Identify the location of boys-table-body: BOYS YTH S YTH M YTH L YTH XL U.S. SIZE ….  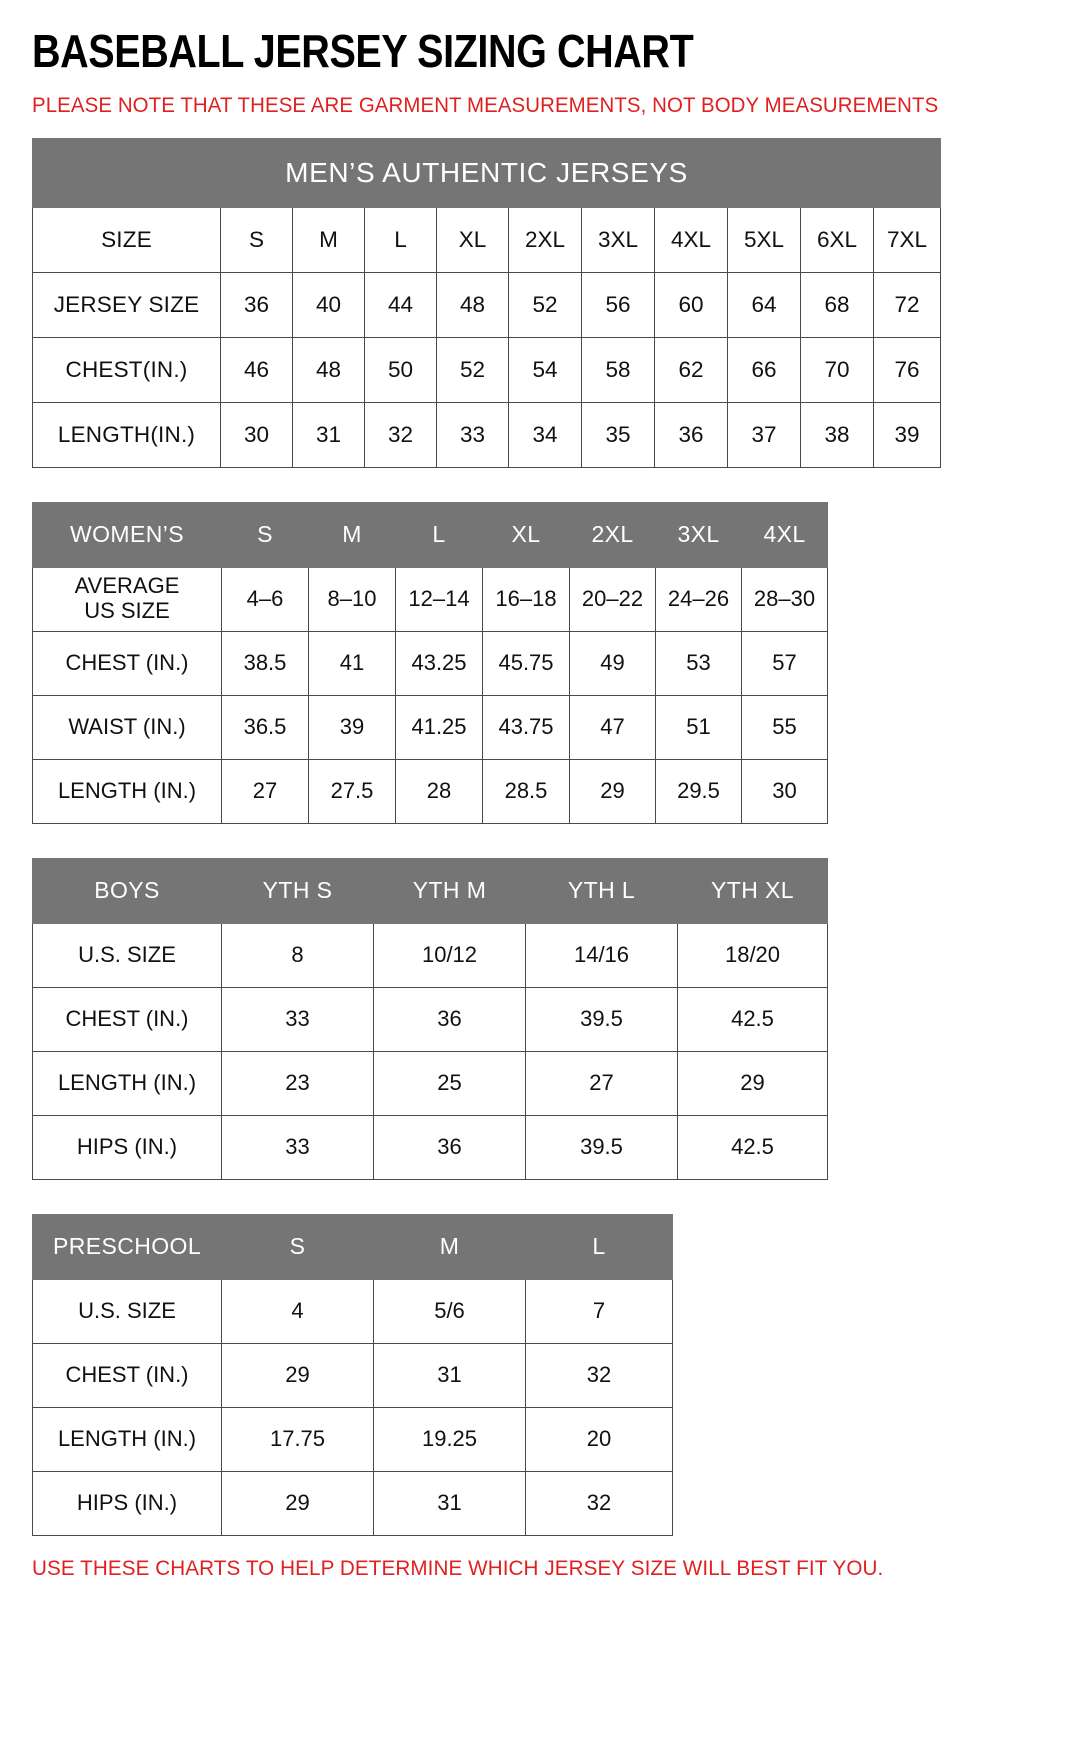
(430, 1018).